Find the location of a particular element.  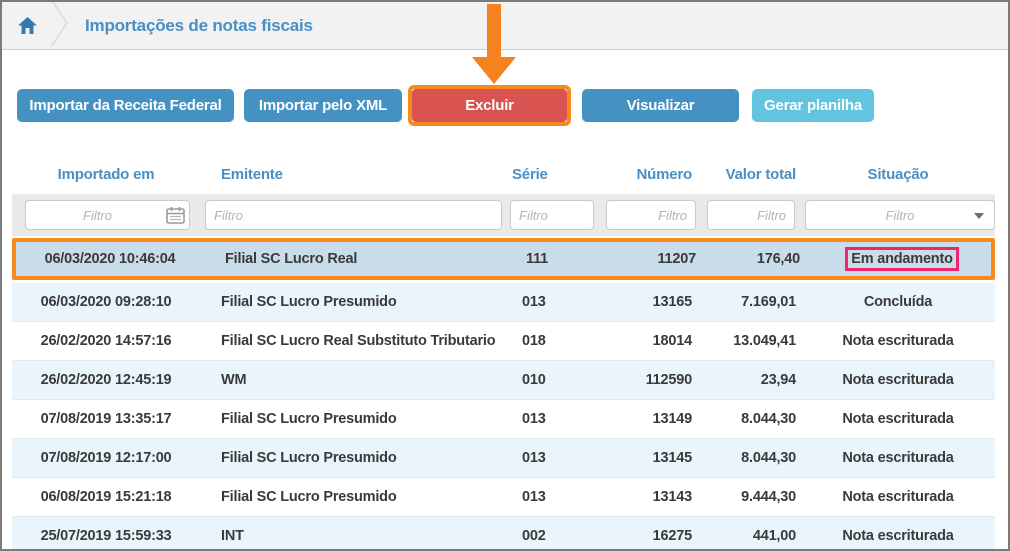

cell-numero: 16275 is located at coordinates (672, 536).